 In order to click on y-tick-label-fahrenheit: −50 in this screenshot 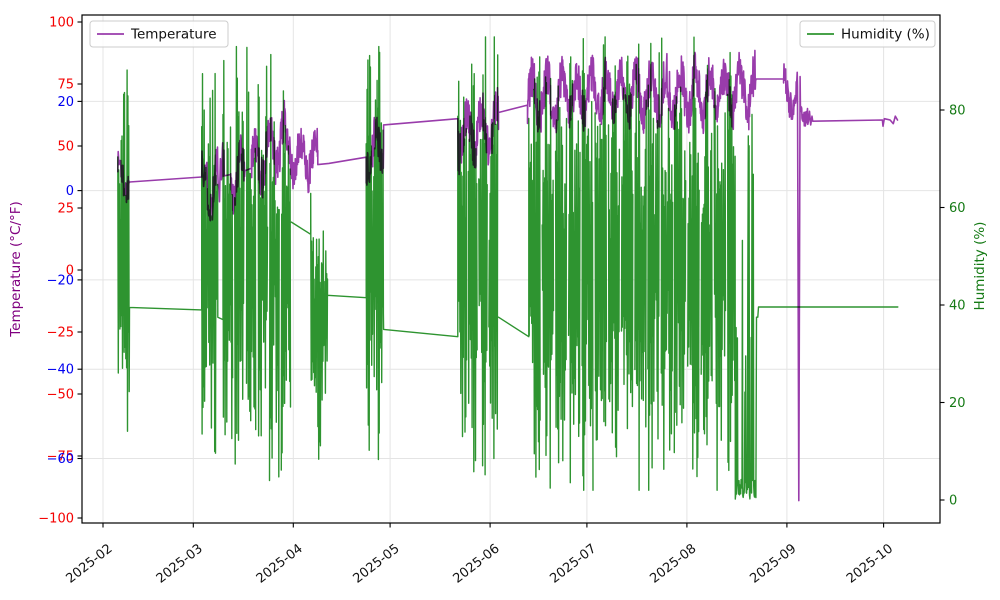, I will do `click(60, 395)`.